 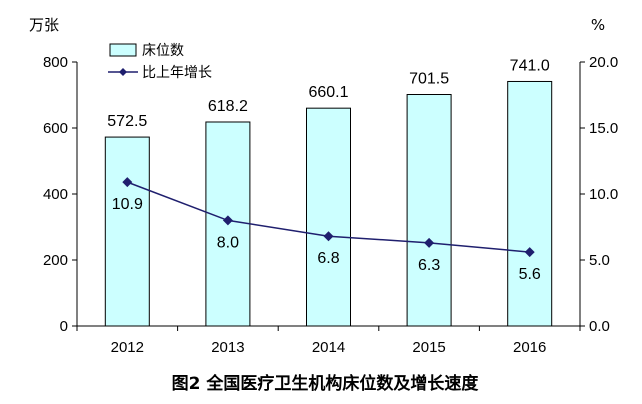 What do you see at coordinates (328, 258) in the screenshot?
I see `growth-value-label: 6.8` at bounding box center [328, 258].